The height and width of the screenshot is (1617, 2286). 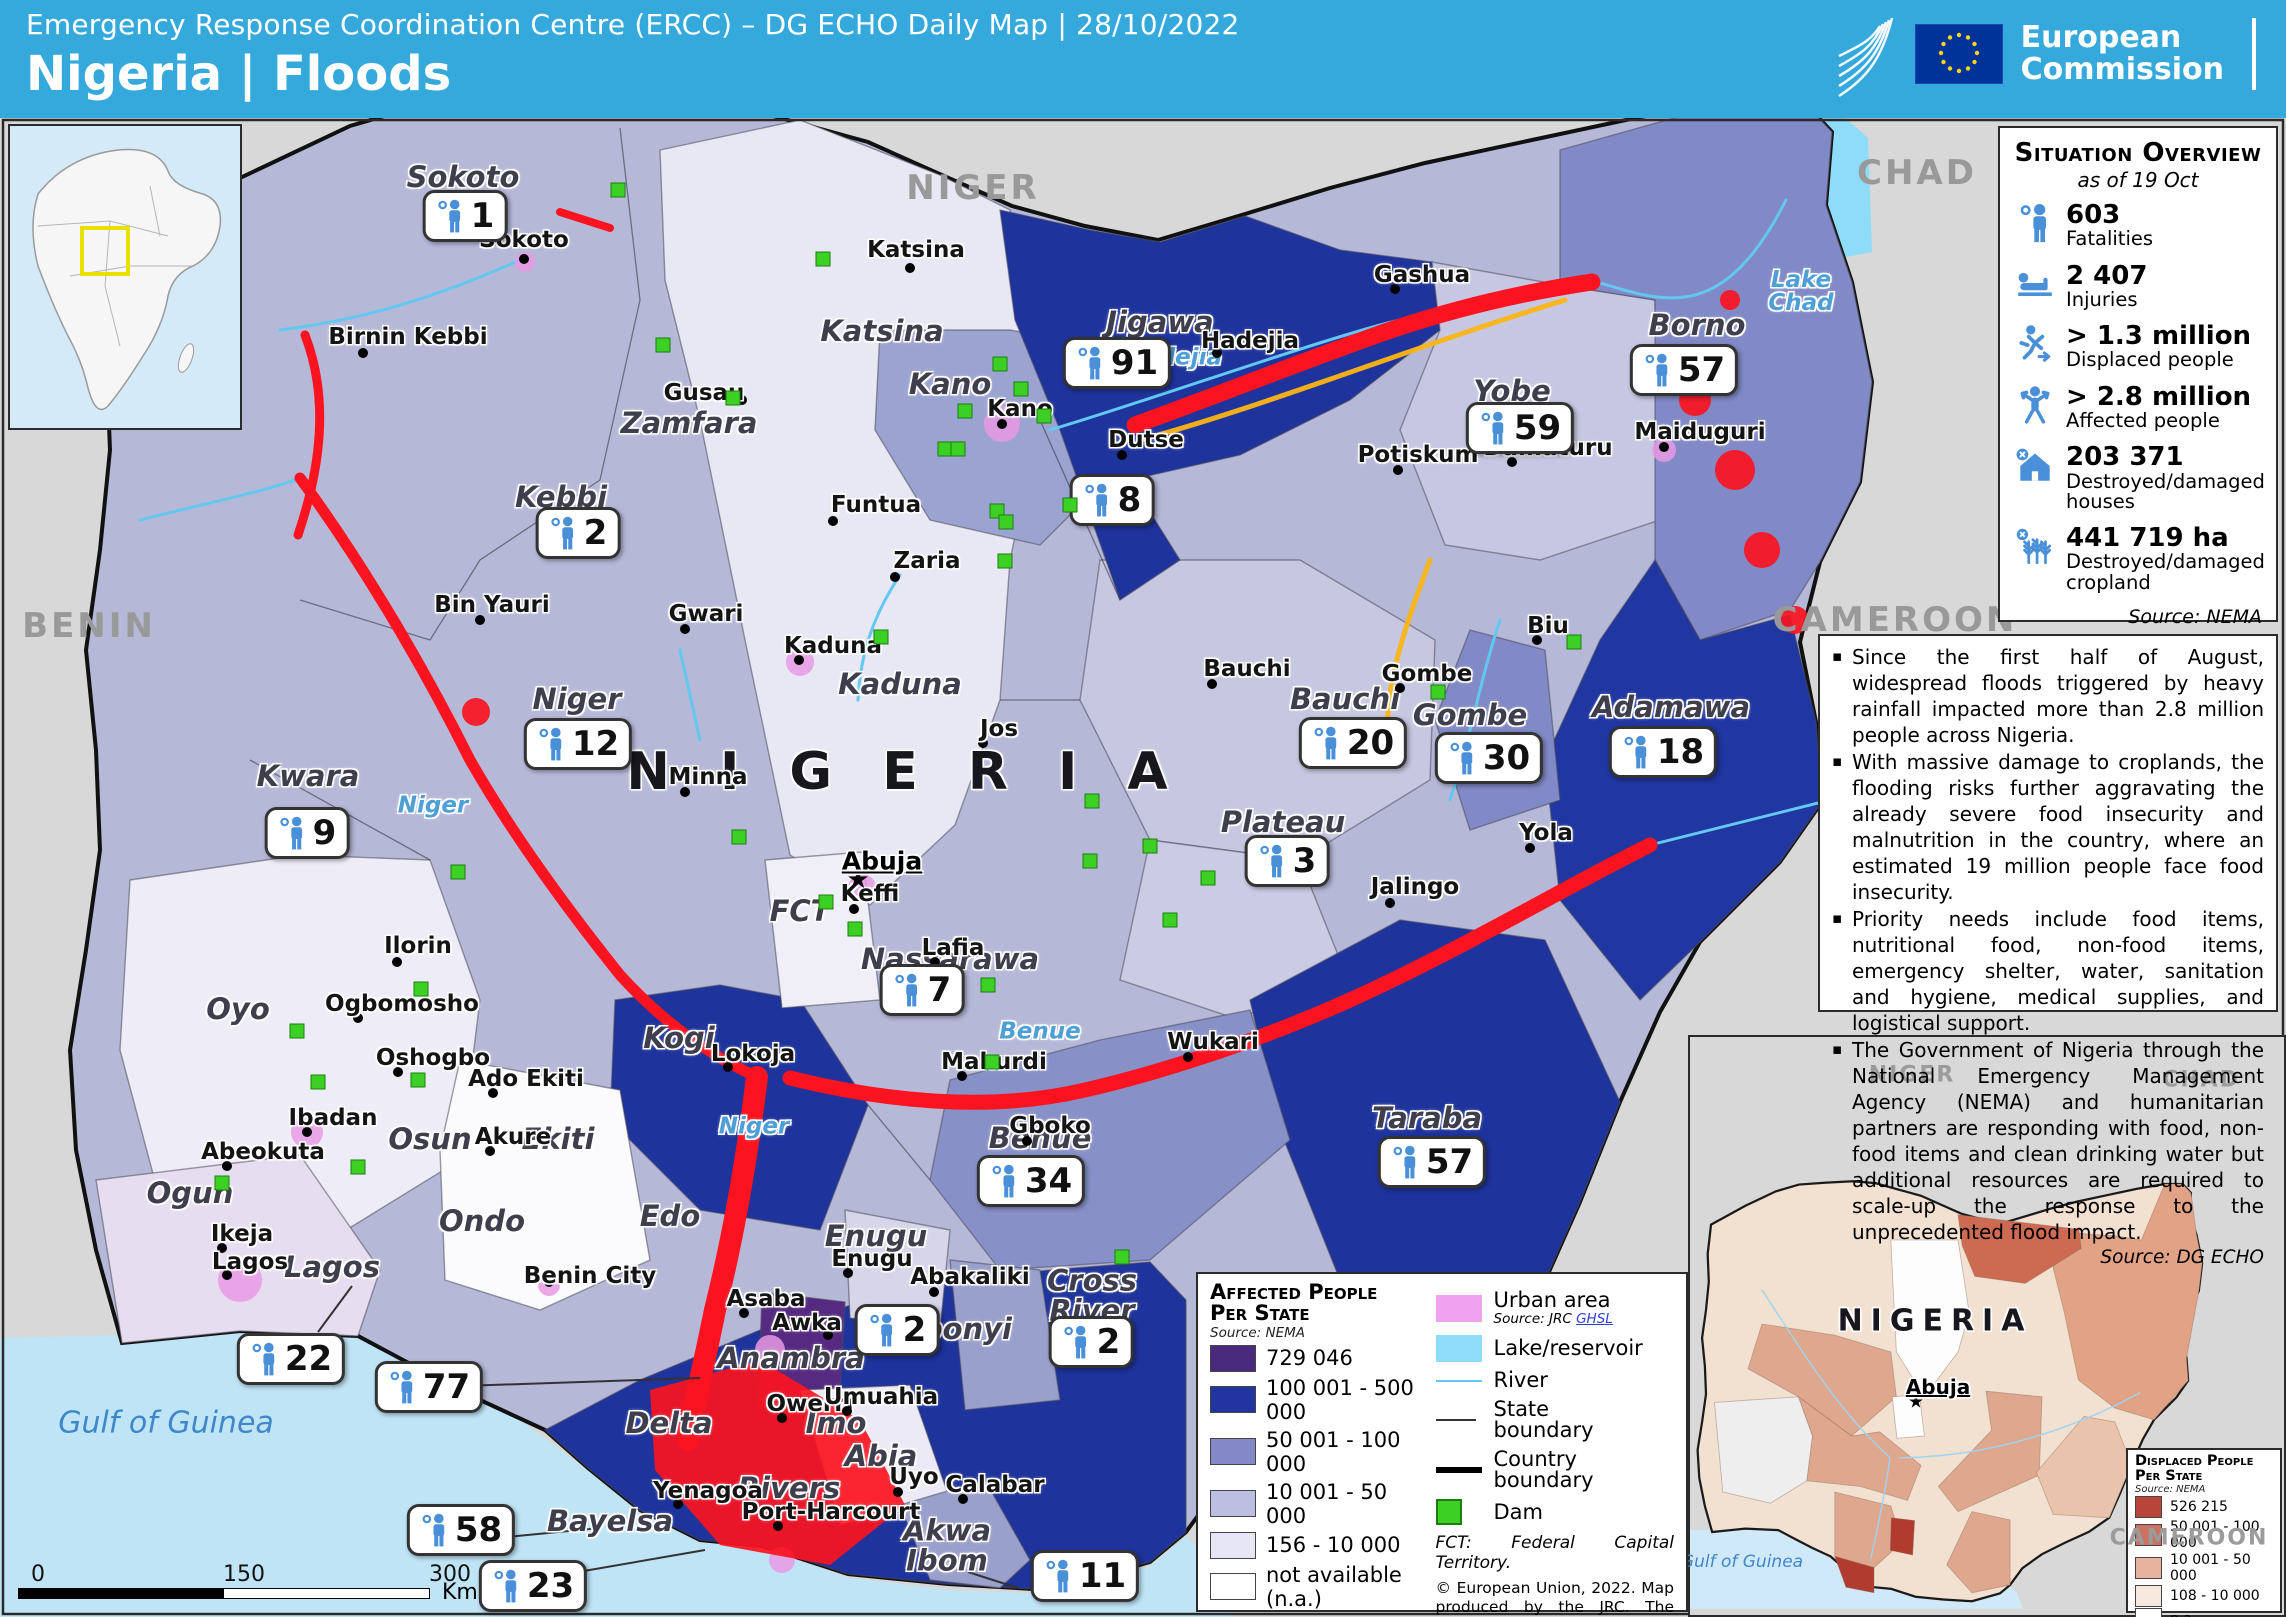 What do you see at coordinates (244, 1574) in the screenshot?
I see `scale-tick: 150` at bounding box center [244, 1574].